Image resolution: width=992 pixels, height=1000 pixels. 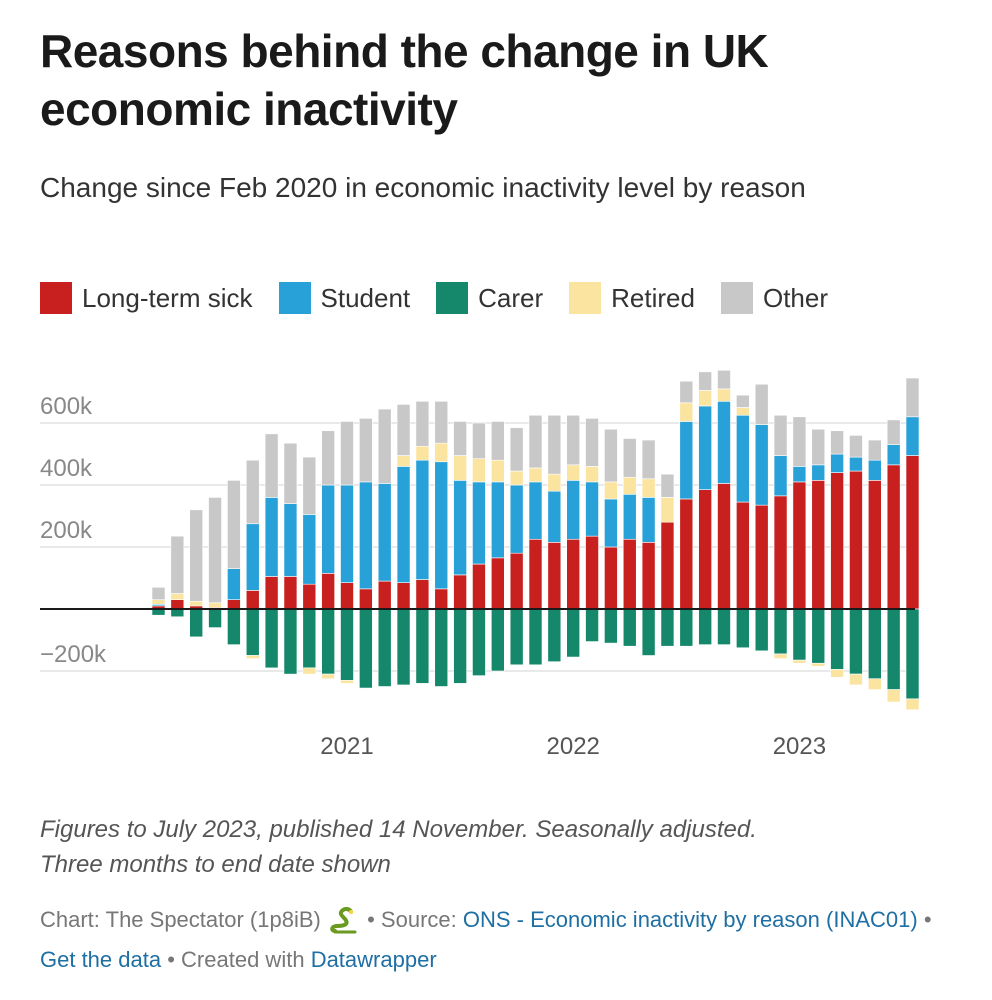 I want to click on snake-icon, so click(x=343, y=920).